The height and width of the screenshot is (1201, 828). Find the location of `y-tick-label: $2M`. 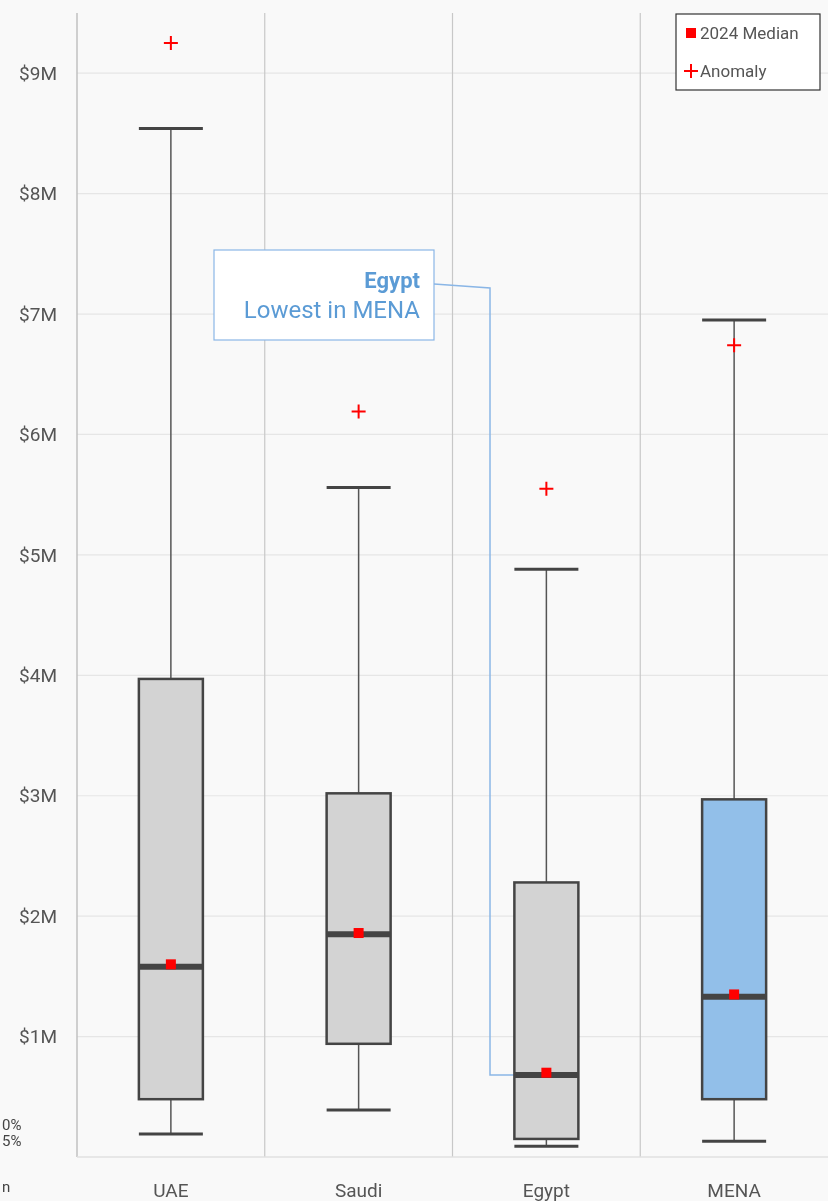

y-tick-label: $2M is located at coordinates (38, 916).